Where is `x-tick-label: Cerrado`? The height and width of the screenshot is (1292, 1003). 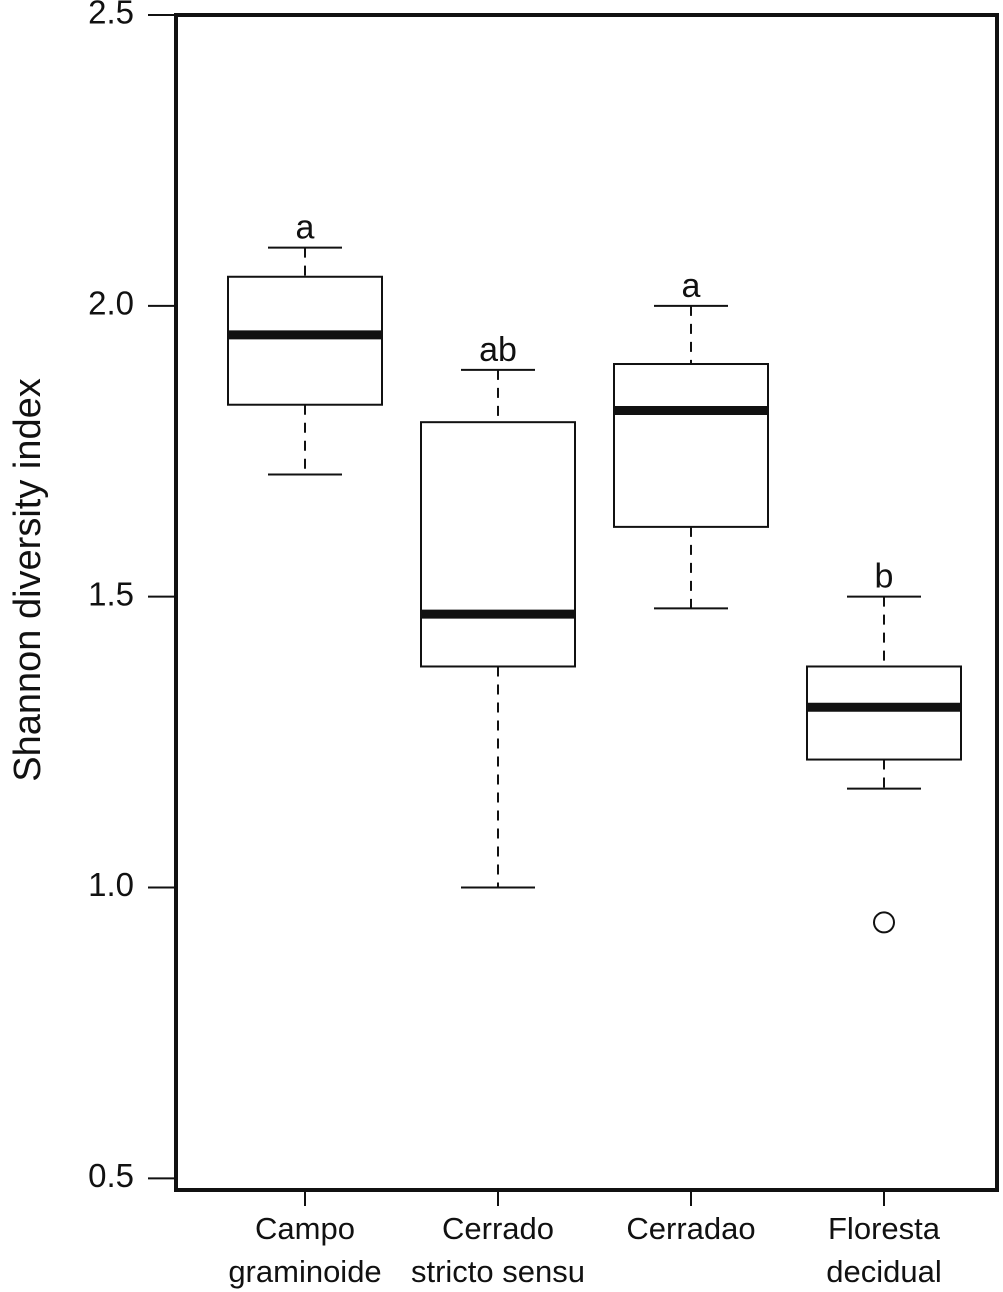
x-tick-label: Cerrado is located at coordinates (498, 1228).